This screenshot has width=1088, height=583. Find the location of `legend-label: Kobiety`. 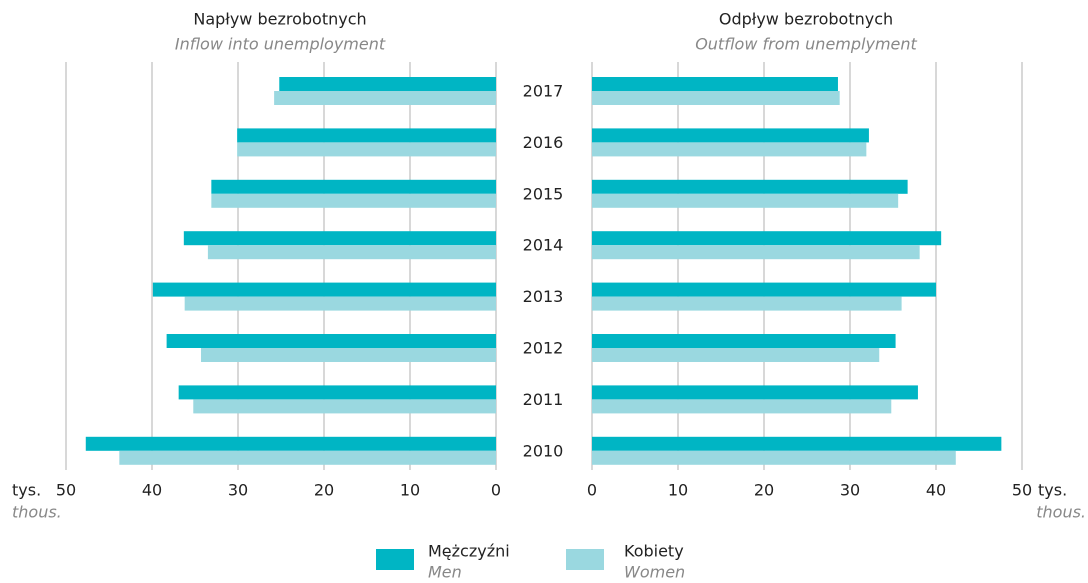

legend-label: Kobiety is located at coordinates (654, 551).